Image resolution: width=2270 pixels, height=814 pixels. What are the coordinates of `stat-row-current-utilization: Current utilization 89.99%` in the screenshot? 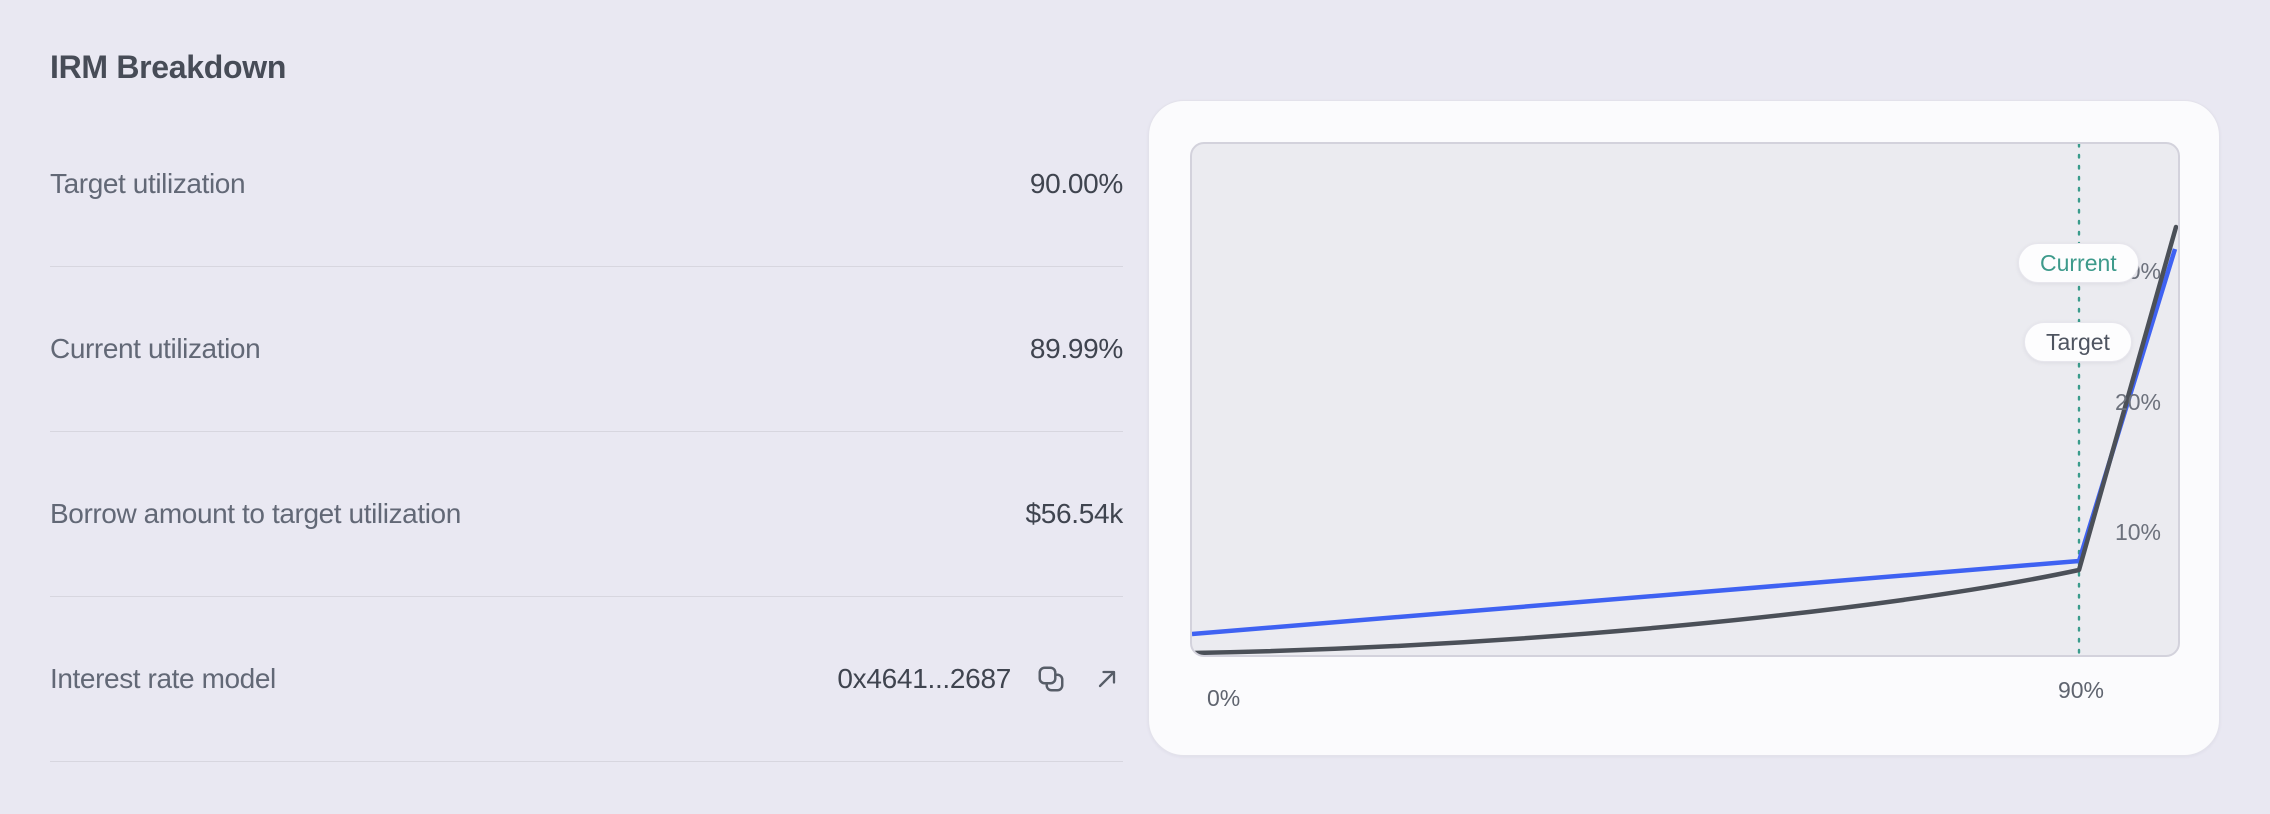 It's located at (586, 349).